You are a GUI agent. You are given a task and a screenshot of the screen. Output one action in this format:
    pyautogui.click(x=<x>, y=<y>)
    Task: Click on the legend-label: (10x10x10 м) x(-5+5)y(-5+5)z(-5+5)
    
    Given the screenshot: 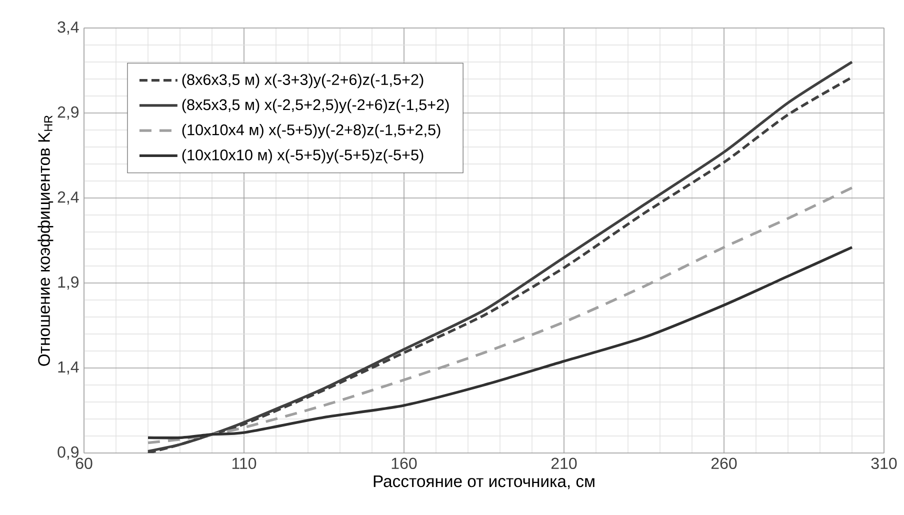 What is the action you would take?
    pyautogui.click(x=303, y=156)
    